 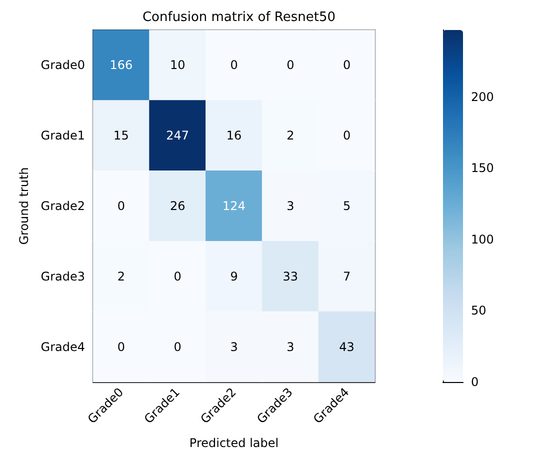 I want to click on chart-title: Confusion matrix of Resnet50, so click(x=239, y=17).